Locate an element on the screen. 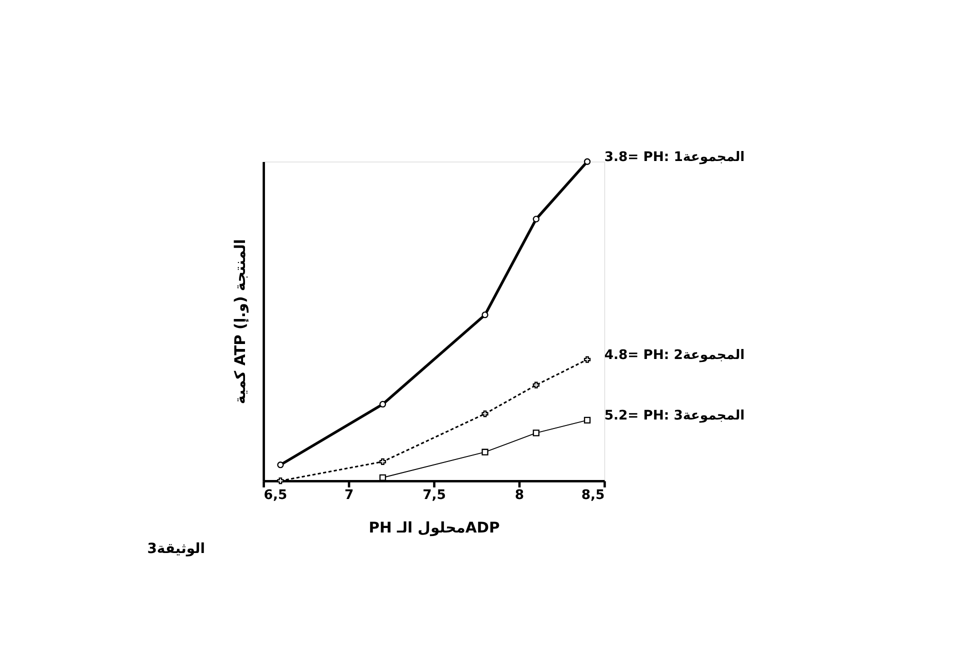  x-tick-label: 8 is located at coordinates (519, 496).